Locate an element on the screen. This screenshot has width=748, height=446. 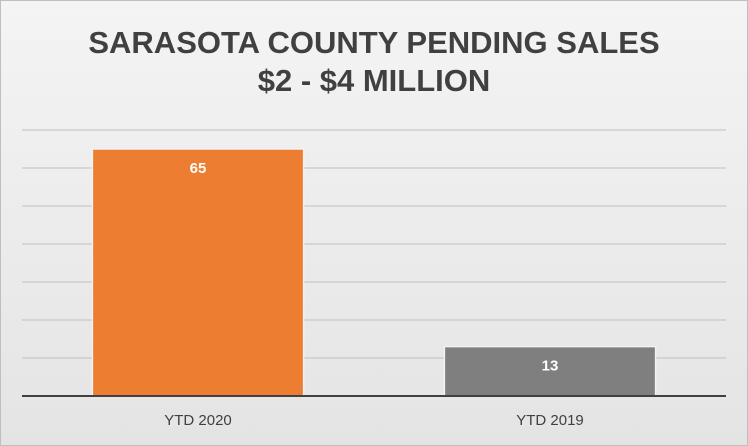
x-tick-label: YTD 2020 is located at coordinates (198, 420).